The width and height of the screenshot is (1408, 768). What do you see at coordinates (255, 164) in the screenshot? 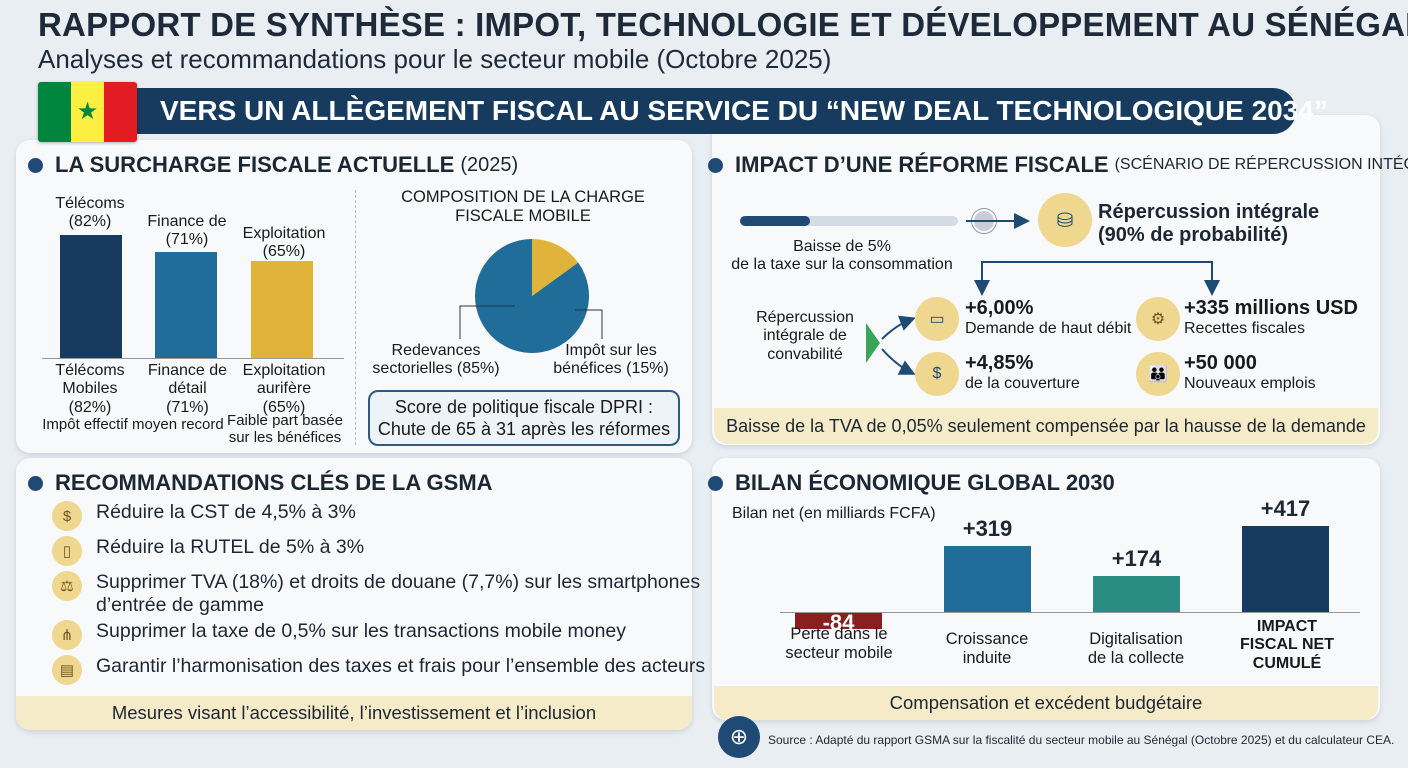
I see `surcharge-title-text: LA SURCHARGE FISCALE ACTUELLE` at bounding box center [255, 164].